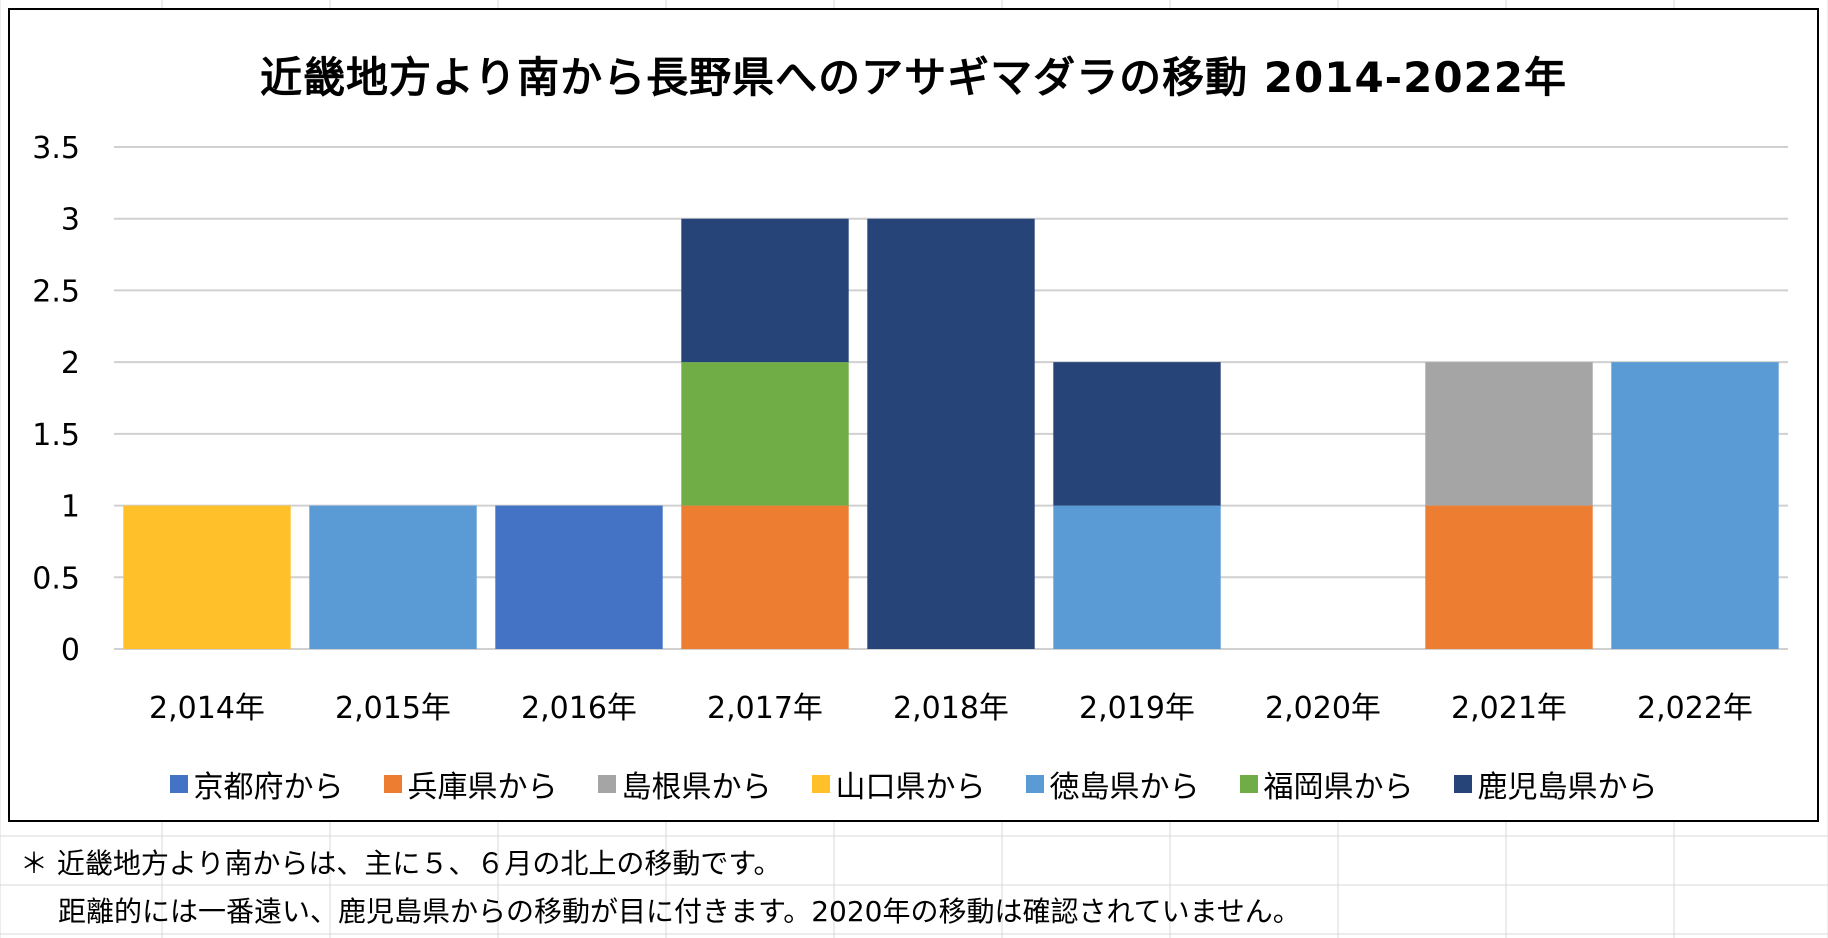  I want to click on x-tick-label: 2,017年, so click(765, 708).